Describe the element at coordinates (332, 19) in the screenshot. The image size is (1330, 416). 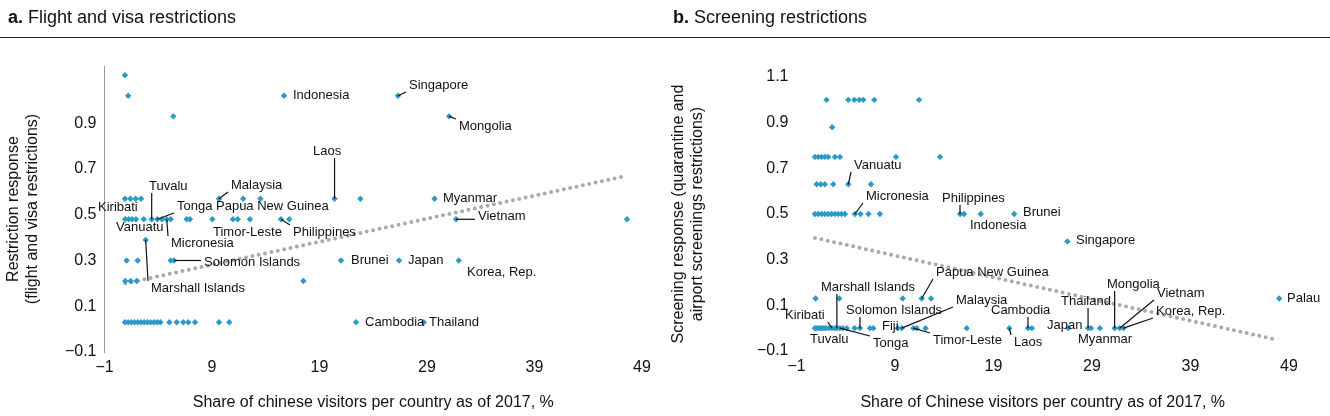
I see `chart-title: a. Flight and visa restrictions` at that location.